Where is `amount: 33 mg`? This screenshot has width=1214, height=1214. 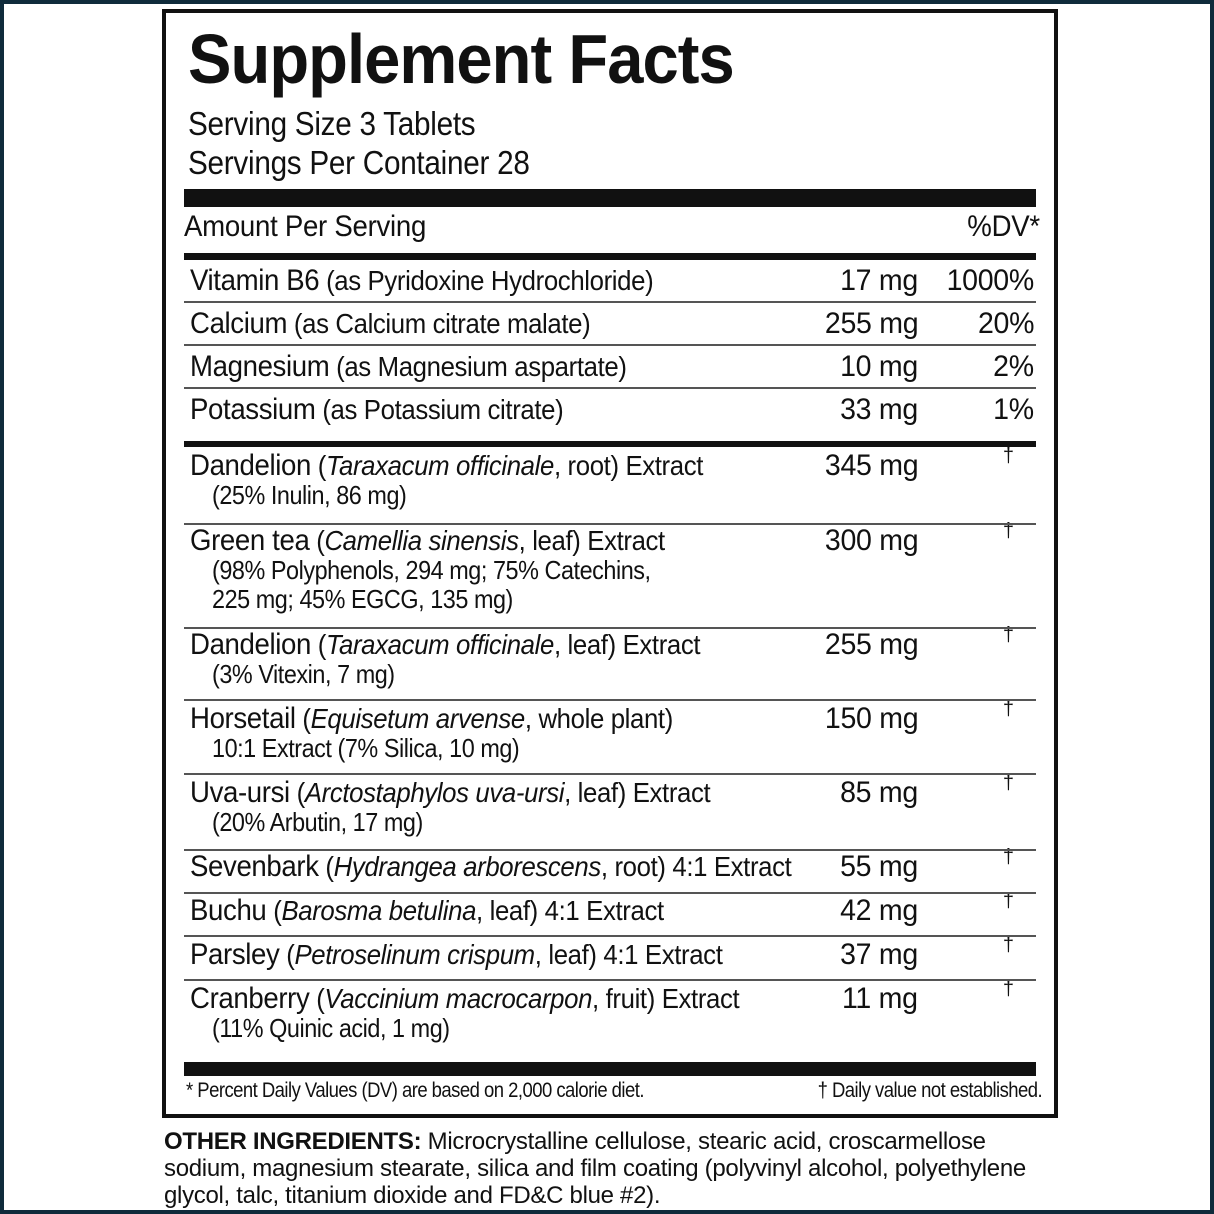 amount: 33 mg is located at coordinates (879, 409).